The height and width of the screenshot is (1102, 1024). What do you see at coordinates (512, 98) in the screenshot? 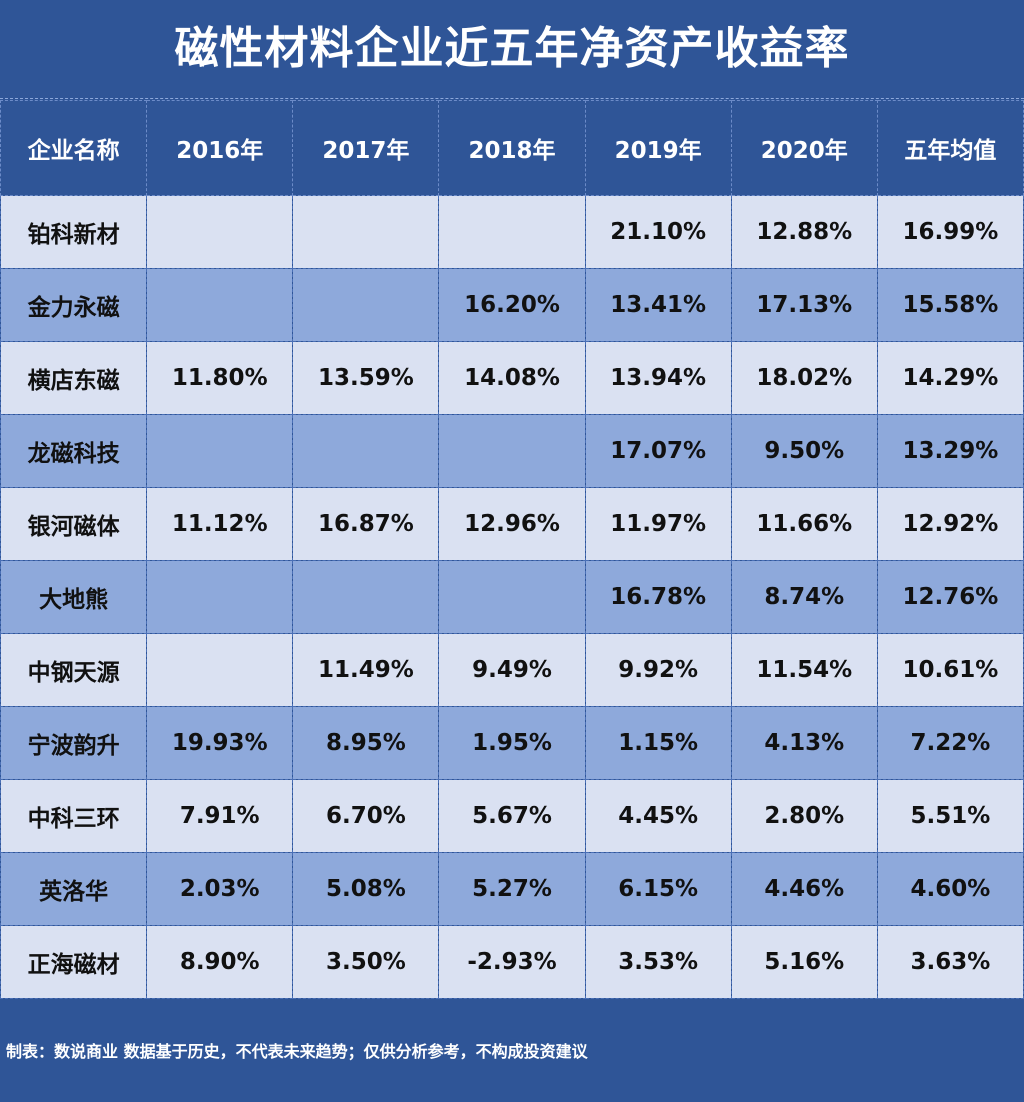
I see `title-divider` at bounding box center [512, 98].